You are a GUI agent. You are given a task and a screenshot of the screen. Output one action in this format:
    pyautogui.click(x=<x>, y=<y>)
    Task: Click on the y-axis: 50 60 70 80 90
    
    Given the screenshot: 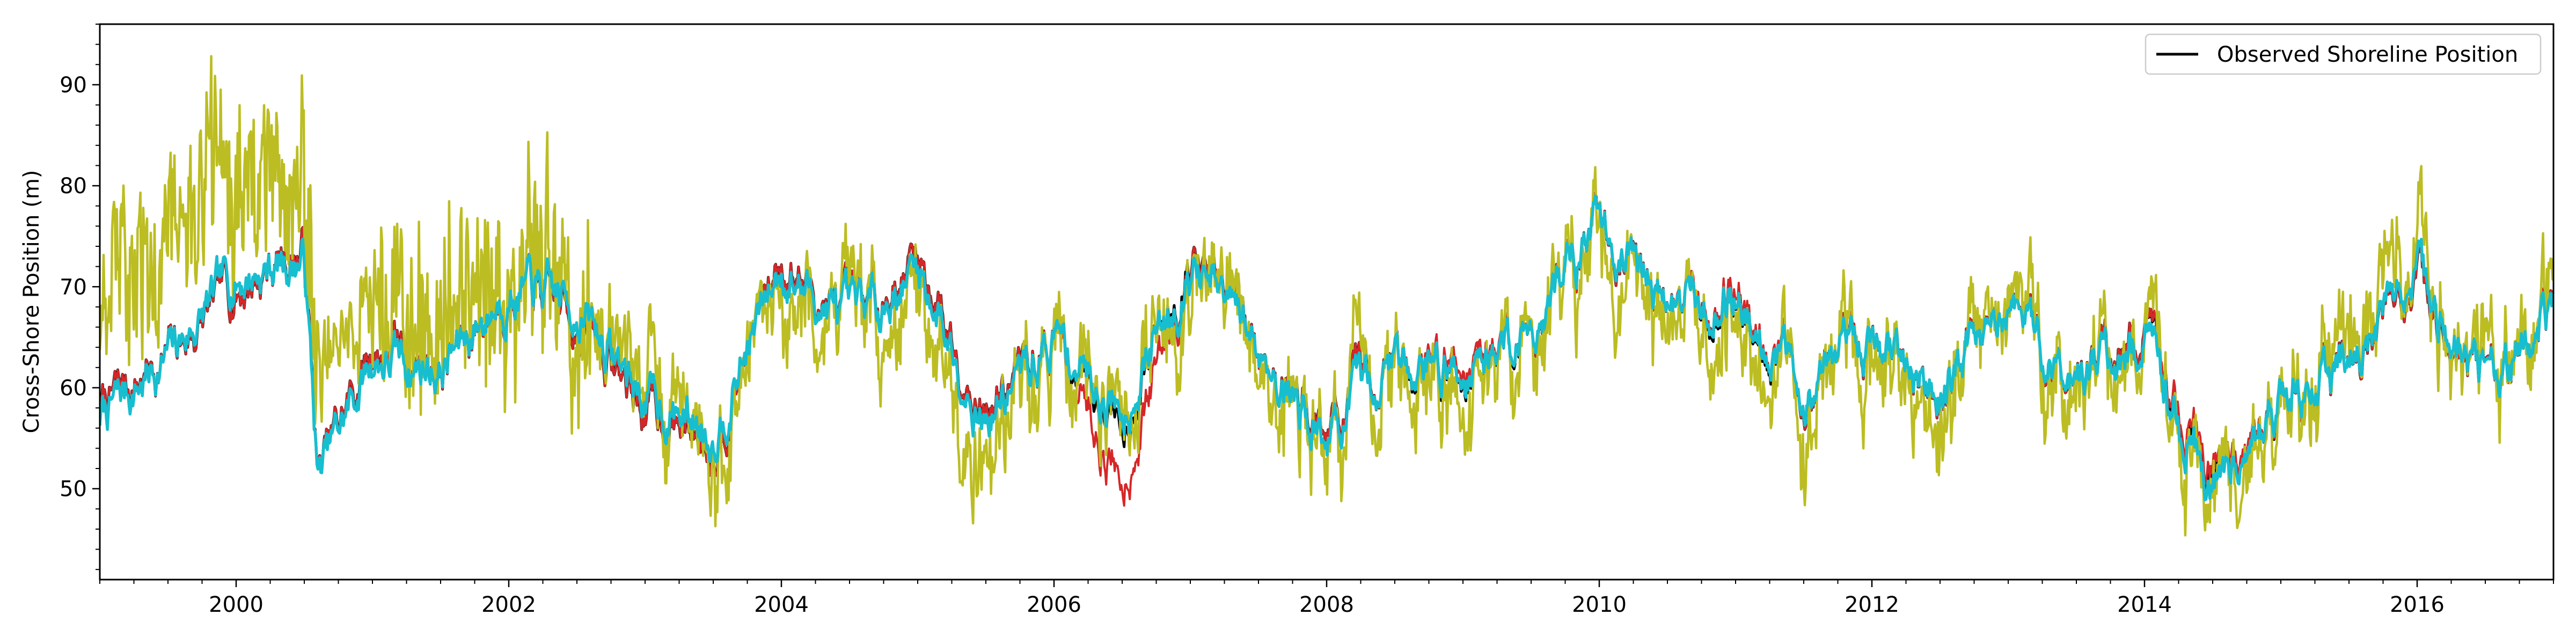 What is the action you would take?
    pyautogui.click(x=80, y=297)
    